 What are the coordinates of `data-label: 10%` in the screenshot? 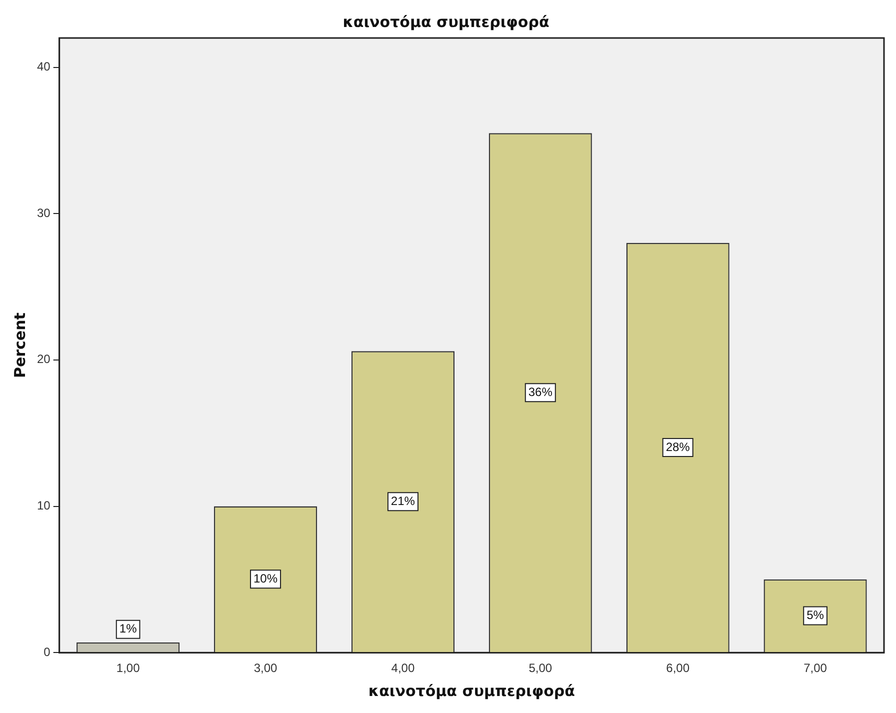 It's located at (265, 578).